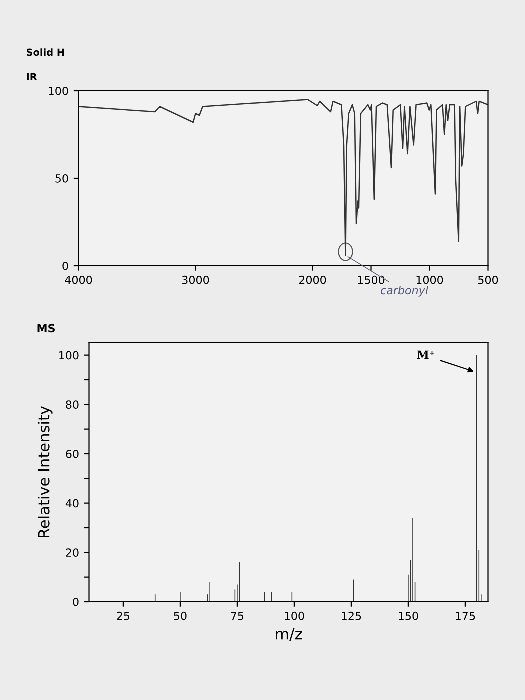  Describe the element at coordinates (45, 52) in the screenshot. I see `chart-title: Solid H` at that location.